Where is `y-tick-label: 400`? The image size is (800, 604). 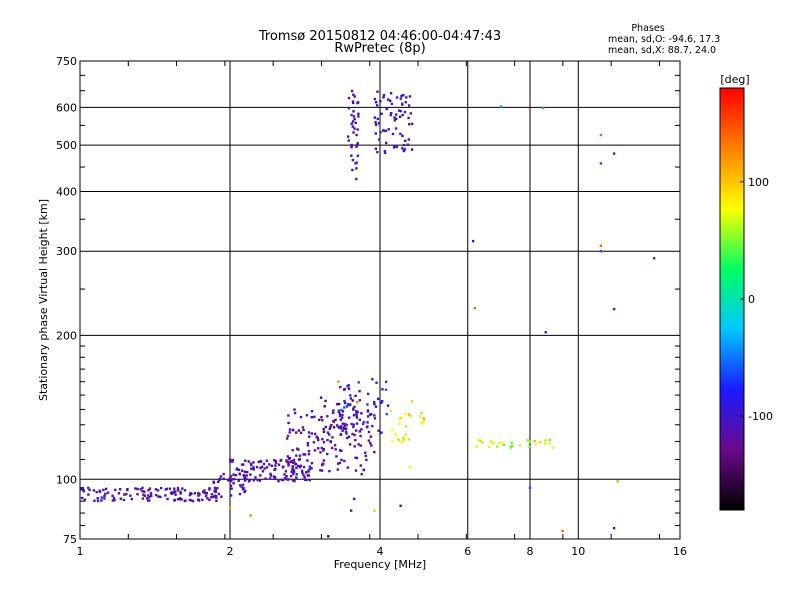
y-tick-label: 400 is located at coordinates (66, 191).